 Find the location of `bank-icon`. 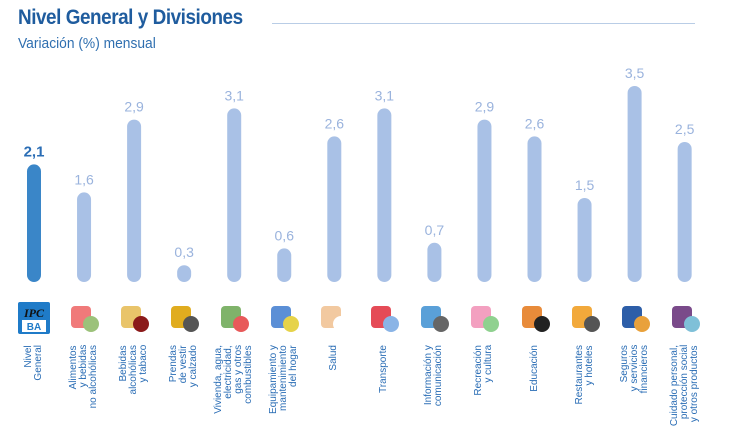

bank-icon is located at coordinates (635, 318).